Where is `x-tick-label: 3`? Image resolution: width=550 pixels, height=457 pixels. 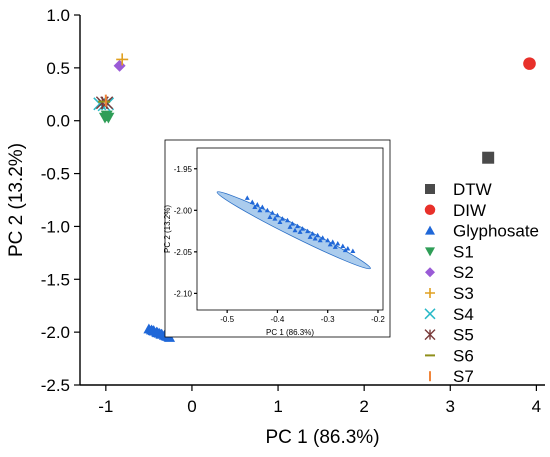
x-tick-label: 3 is located at coordinates (450, 406).